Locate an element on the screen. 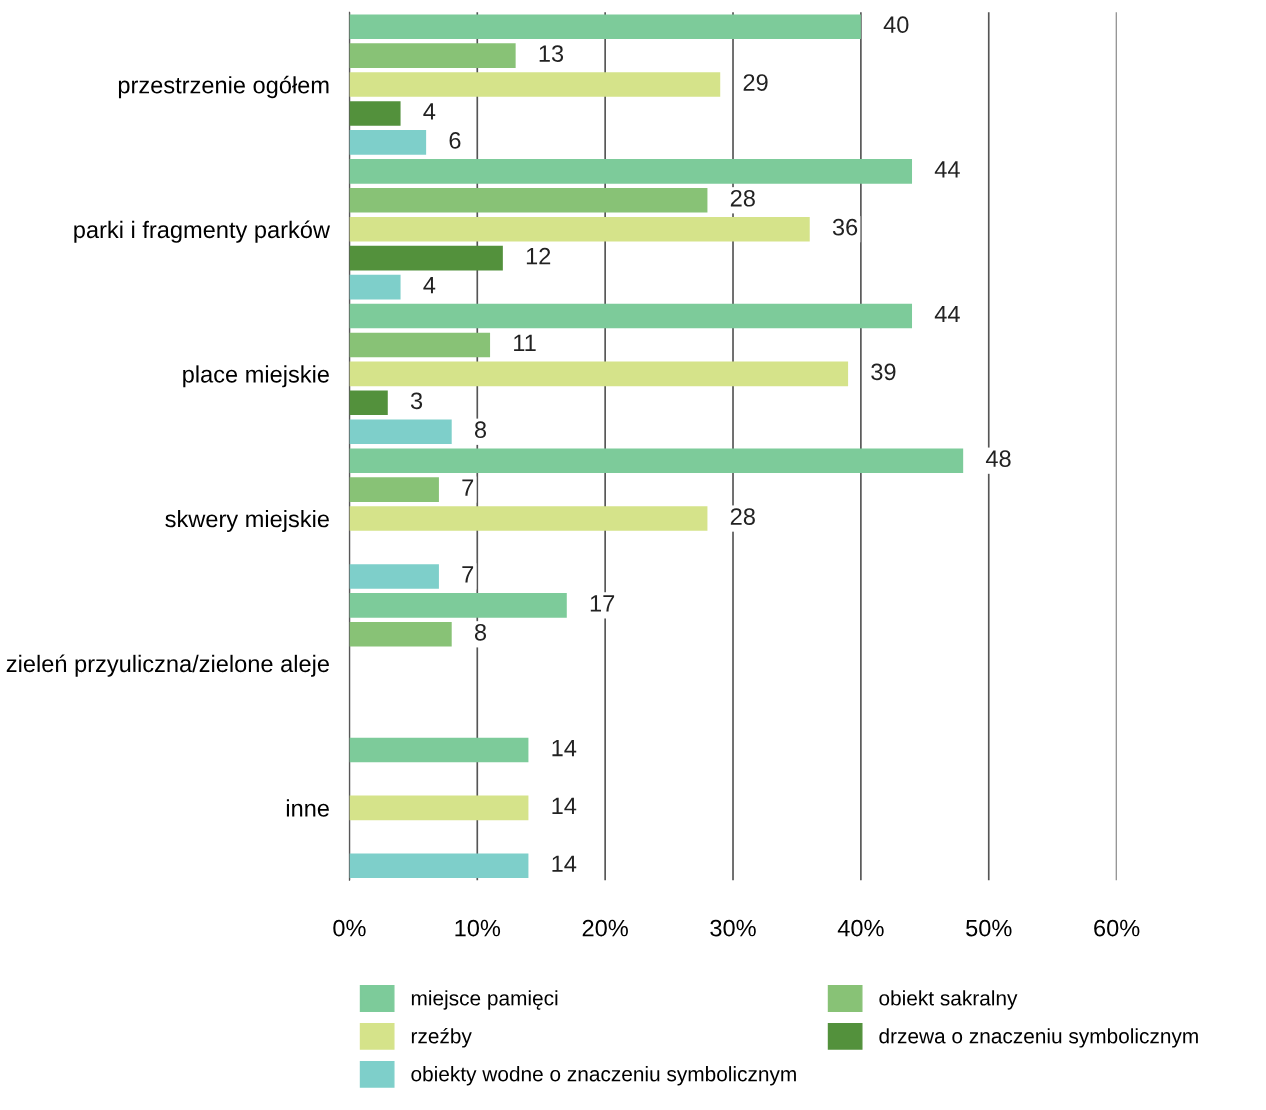 The height and width of the screenshot is (1110, 1266). x-tick-label: 50% is located at coordinates (989, 928).